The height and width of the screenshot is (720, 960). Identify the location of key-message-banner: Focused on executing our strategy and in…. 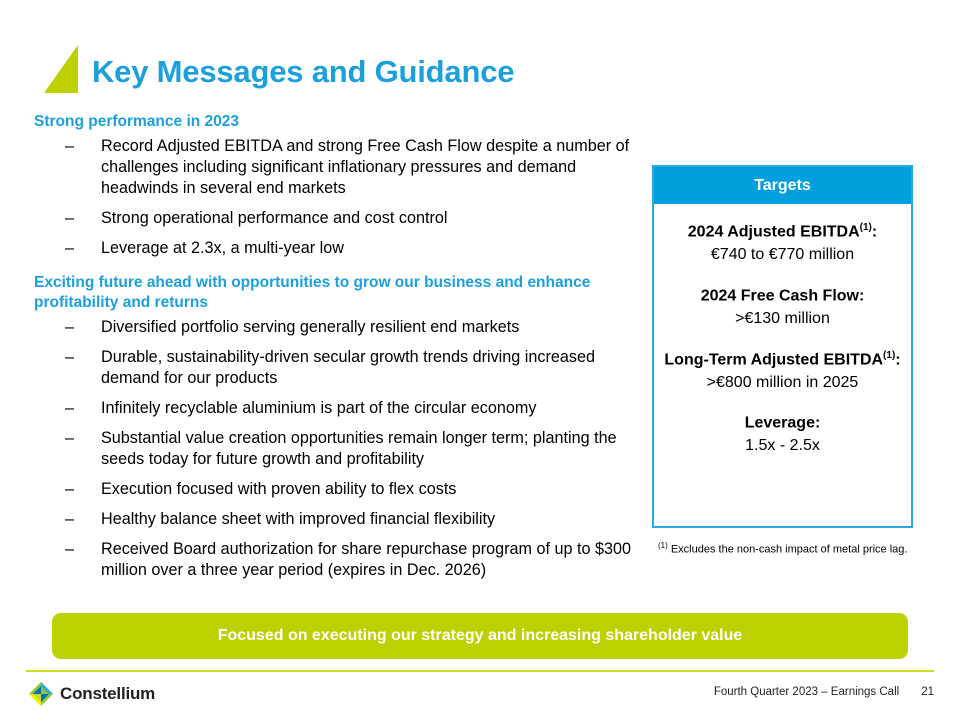
(480, 636).